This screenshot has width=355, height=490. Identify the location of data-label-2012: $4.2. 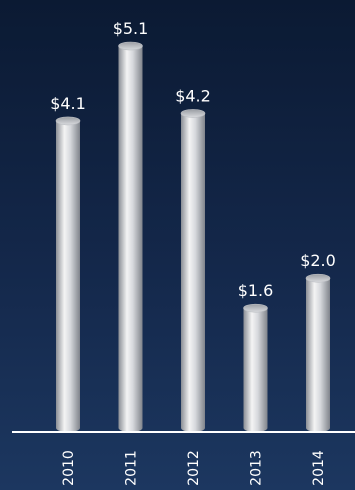
(193, 95).